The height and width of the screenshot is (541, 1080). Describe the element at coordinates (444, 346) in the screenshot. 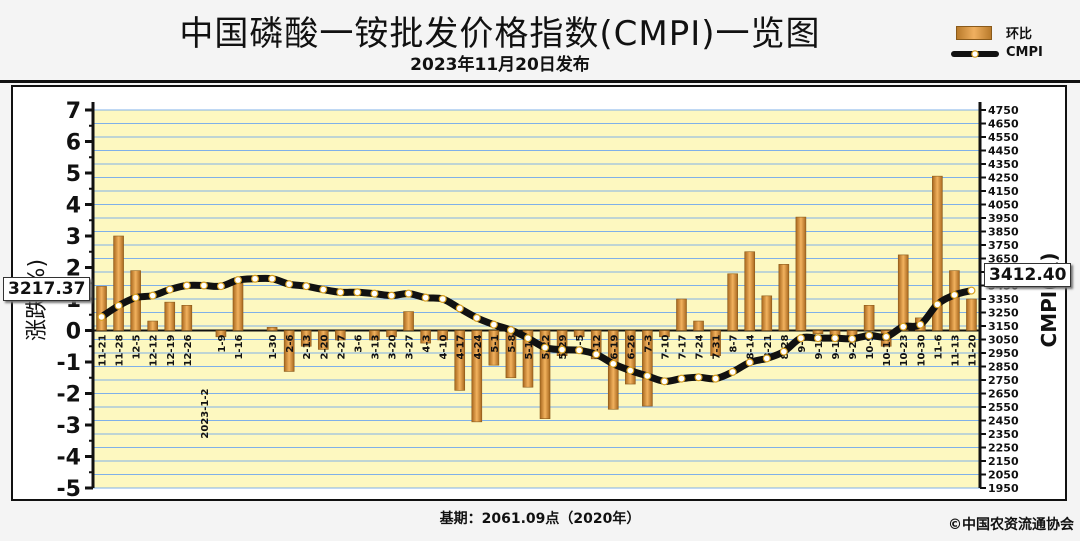

I see `x-tick-label: 4-10` at that location.